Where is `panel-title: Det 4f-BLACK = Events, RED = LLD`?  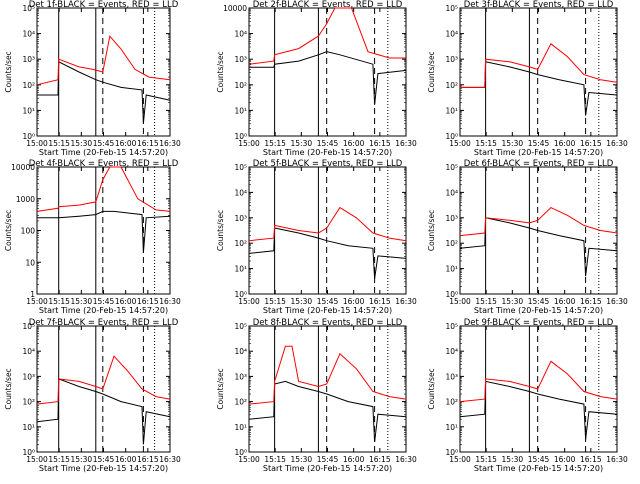 panel-title: Det 4f-BLACK = Events, RED = LLD is located at coordinates (104, 164).